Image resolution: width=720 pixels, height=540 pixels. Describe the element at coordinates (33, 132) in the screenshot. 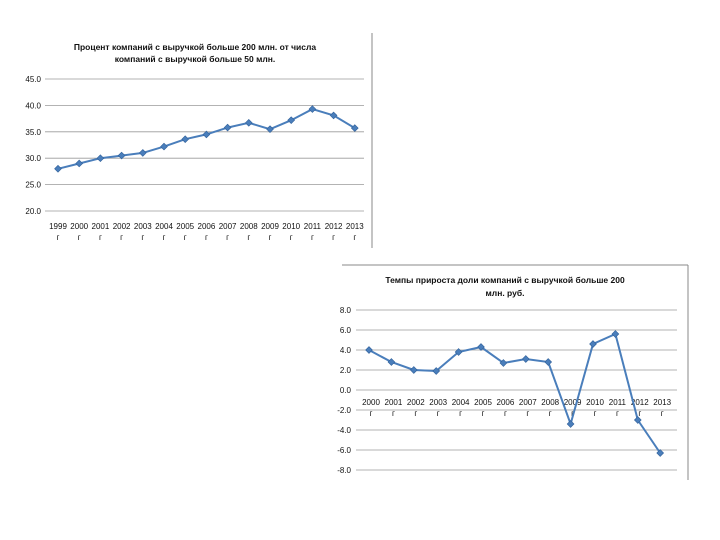

I see `chart1-y-tick-label: 35.0` at that location.